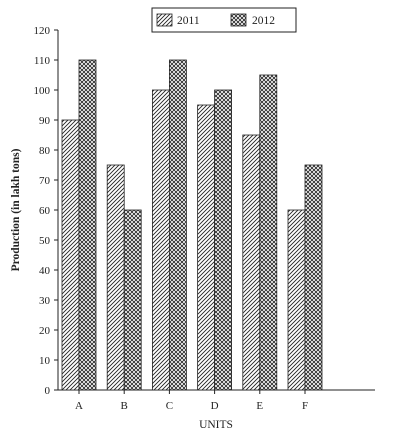 This screenshot has width=420, height=436. What do you see at coordinates (79, 406) in the screenshot?
I see `x-tick-label-A: A` at bounding box center [79, 406].